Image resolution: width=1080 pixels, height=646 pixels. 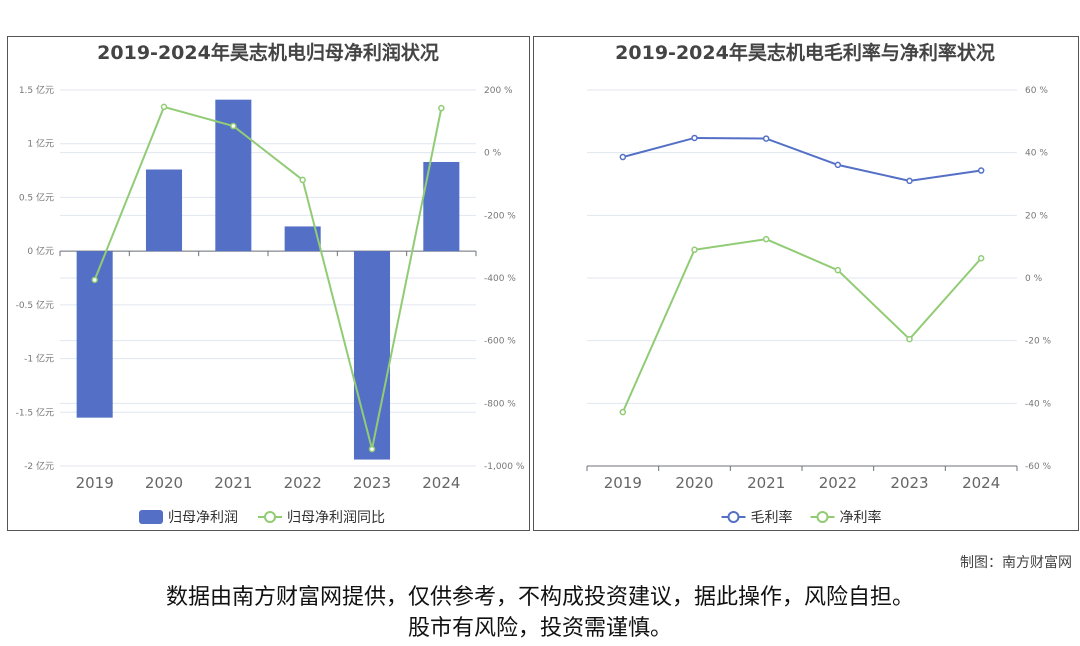 I want to click on y-right-tick-label: -20 %, so click(x=1038, y=342).